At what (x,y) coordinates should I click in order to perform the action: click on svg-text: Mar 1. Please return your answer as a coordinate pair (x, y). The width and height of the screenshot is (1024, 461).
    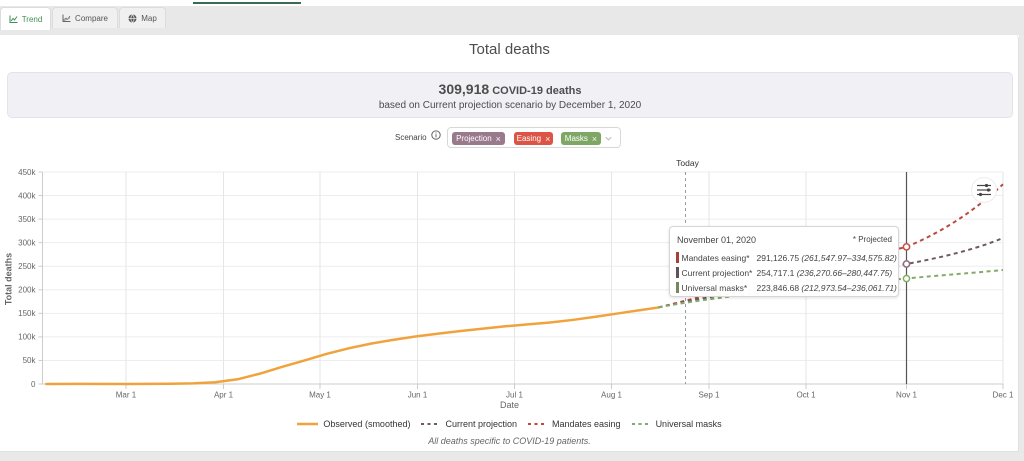
    Looking at the image, I should click on (126, 395).